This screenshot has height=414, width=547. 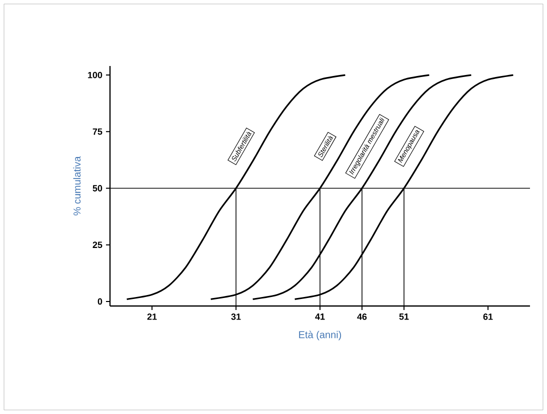 I want to click on y-tick-label: 50, so click(x=97, y=188).